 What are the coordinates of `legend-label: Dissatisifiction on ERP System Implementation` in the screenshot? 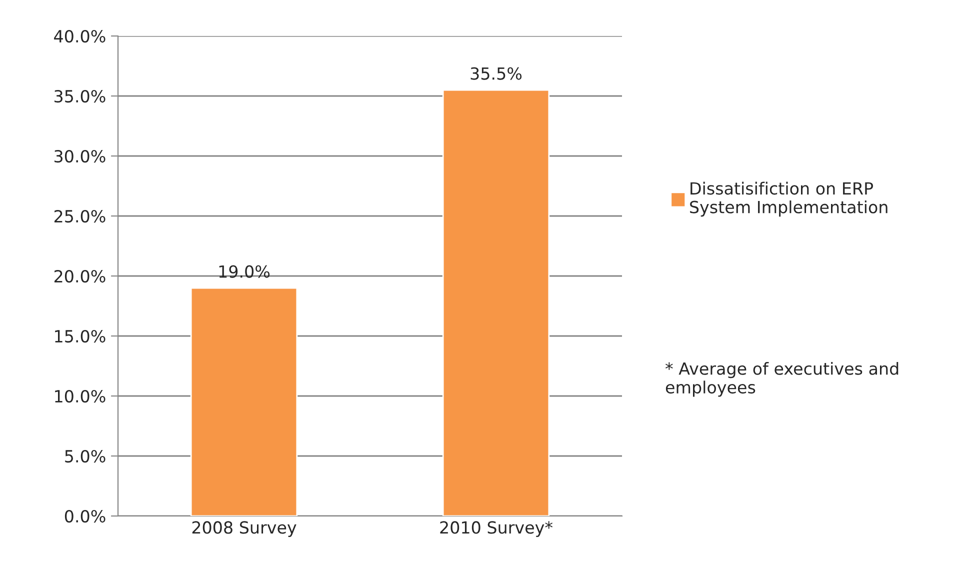 It's located at (789, 199).